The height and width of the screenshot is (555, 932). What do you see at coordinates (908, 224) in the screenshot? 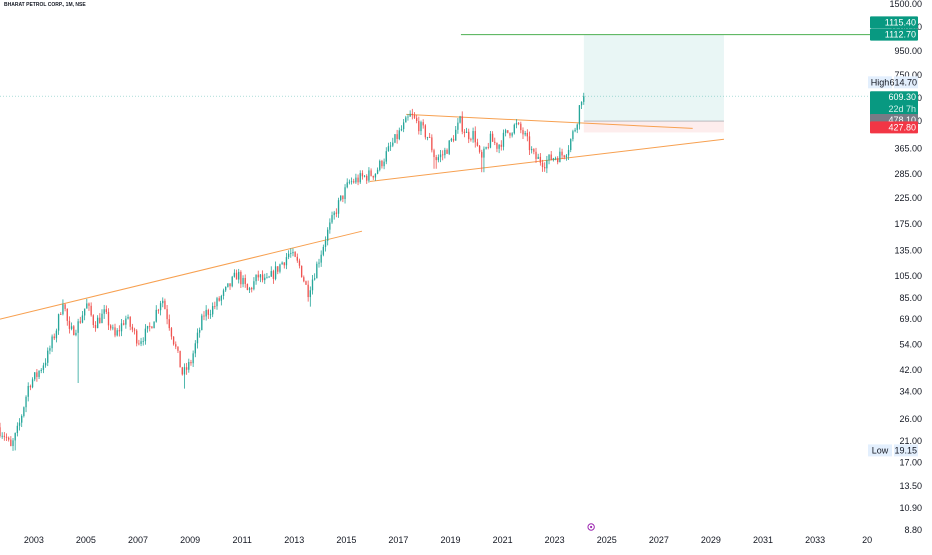
I see `price-tick-label: 175.00` at bounding box center [908, 224].